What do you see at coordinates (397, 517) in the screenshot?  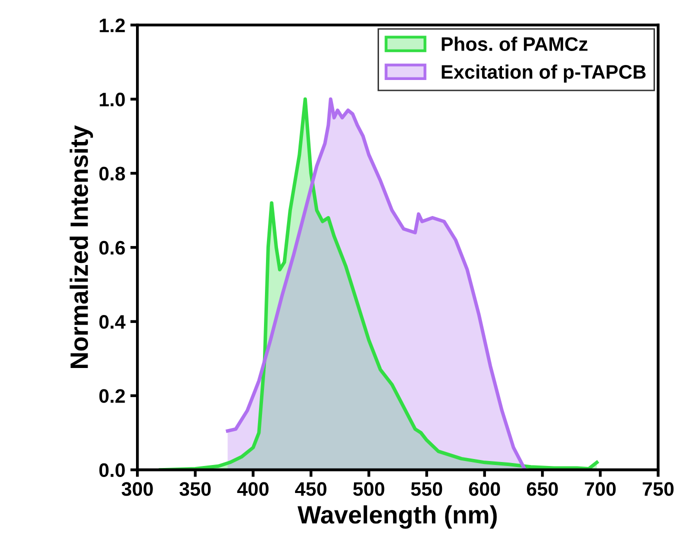 I see `x-axis-title: Wavelength (nm)` at bounding box center [397, 517].